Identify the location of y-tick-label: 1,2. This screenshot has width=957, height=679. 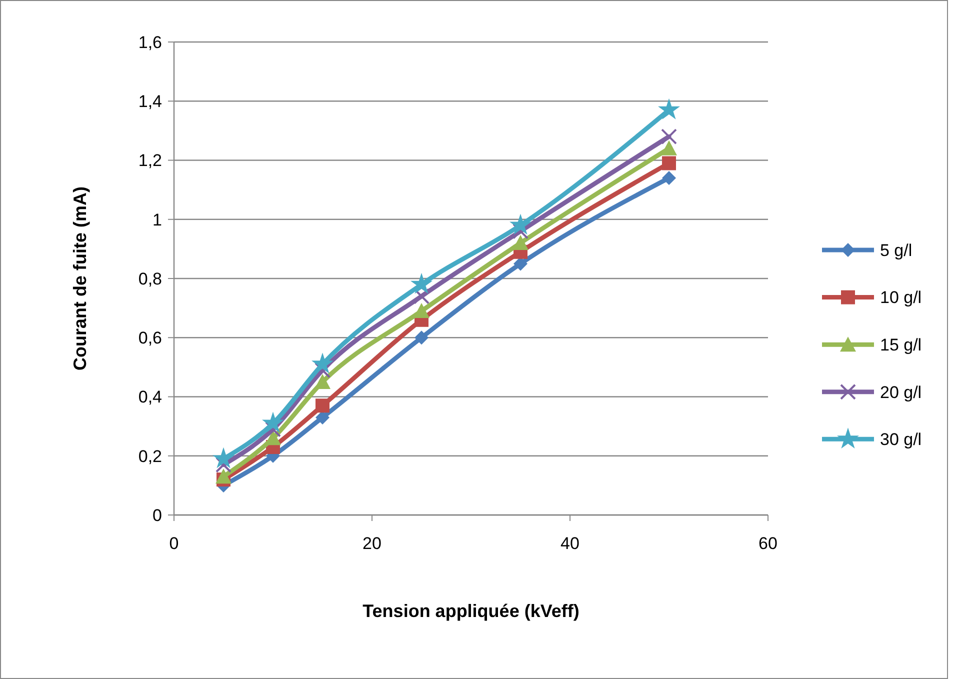
(150, 160).